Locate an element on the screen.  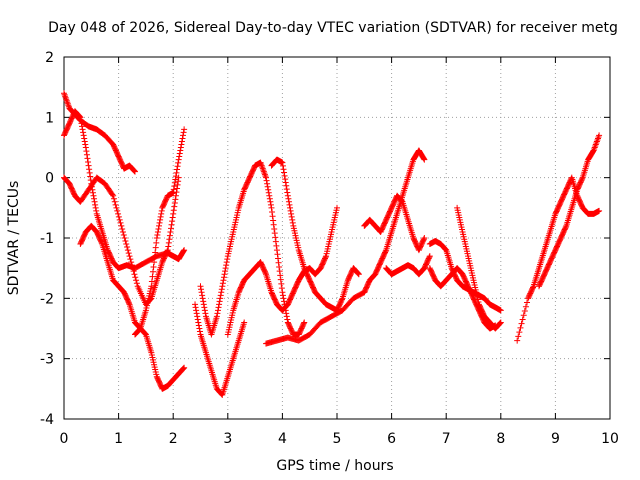
x-tick-label: 9 is located at coordinates (555, 439).